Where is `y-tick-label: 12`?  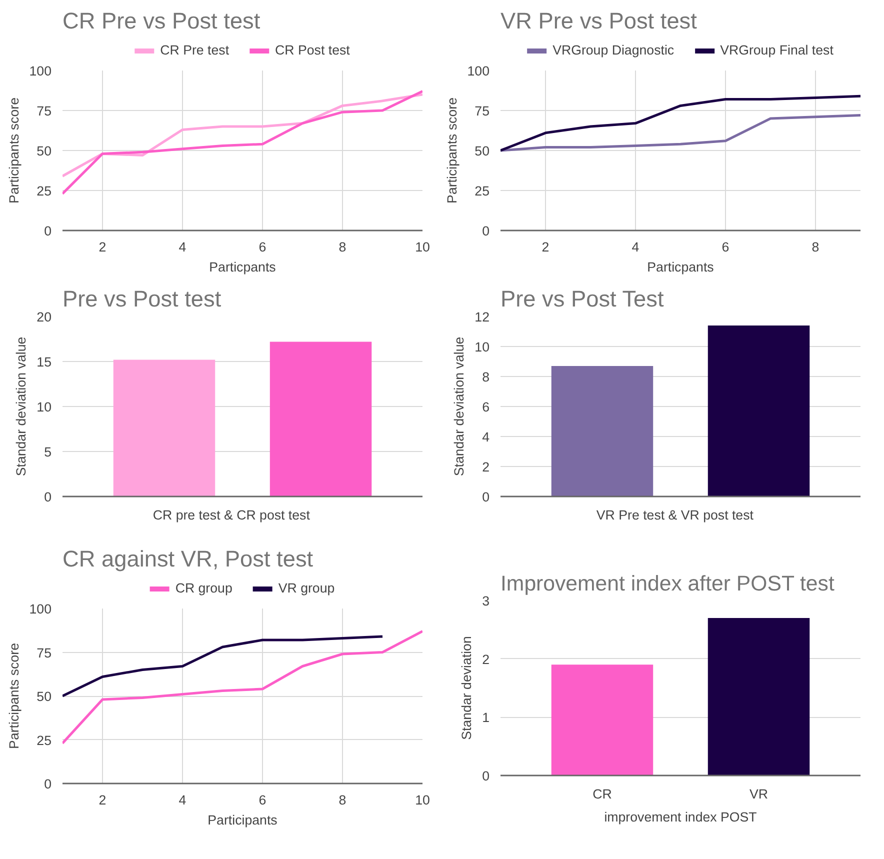 y-tick-label: 12 is located at coordinates (482, 317).